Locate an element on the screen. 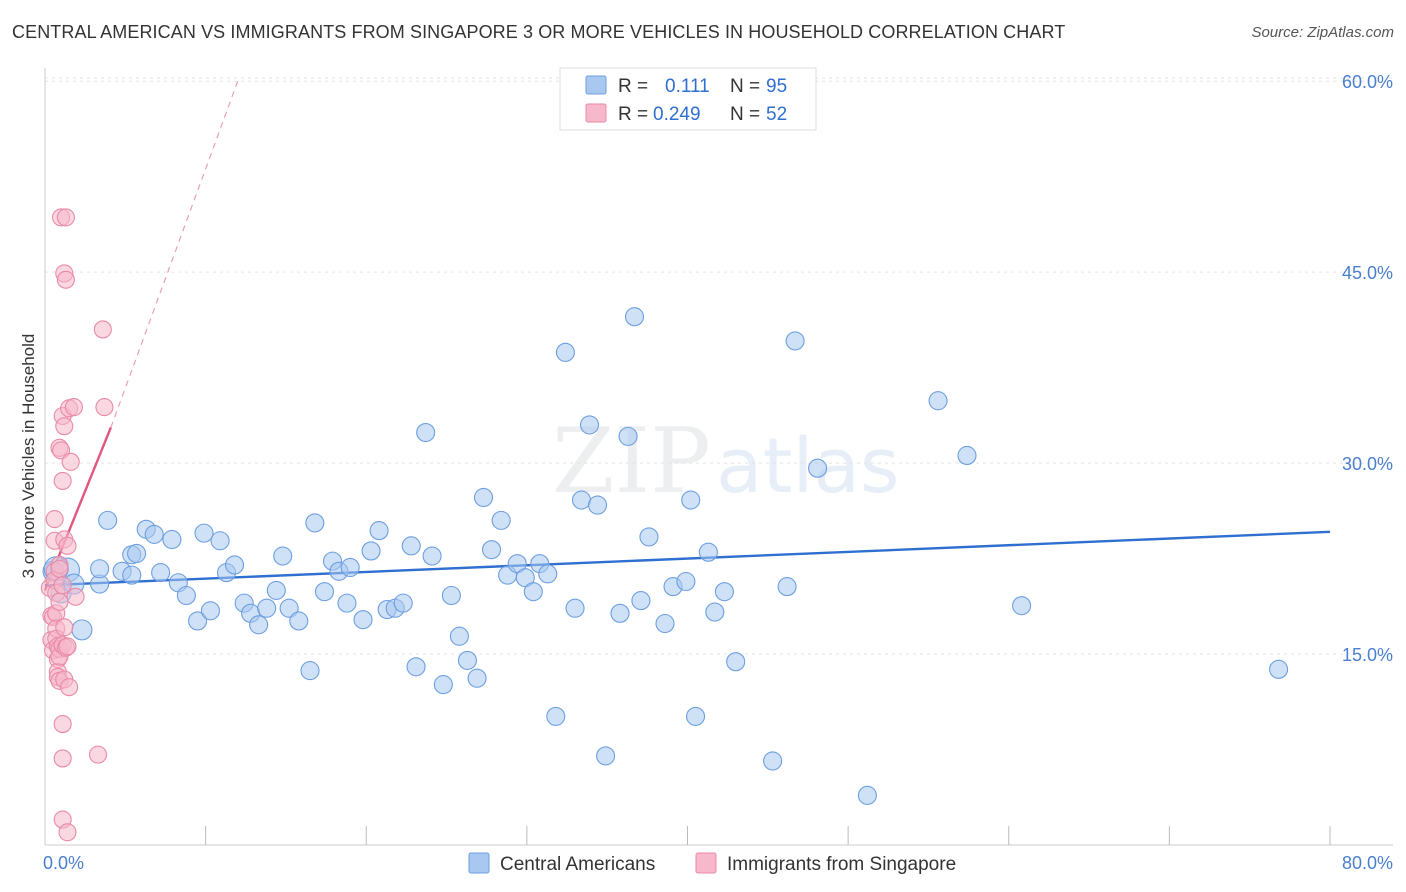 Image resolution: width=1406 pixels, height=892 pixels. y-tick-label: 60.0% is located at coordinates (1367, 82).